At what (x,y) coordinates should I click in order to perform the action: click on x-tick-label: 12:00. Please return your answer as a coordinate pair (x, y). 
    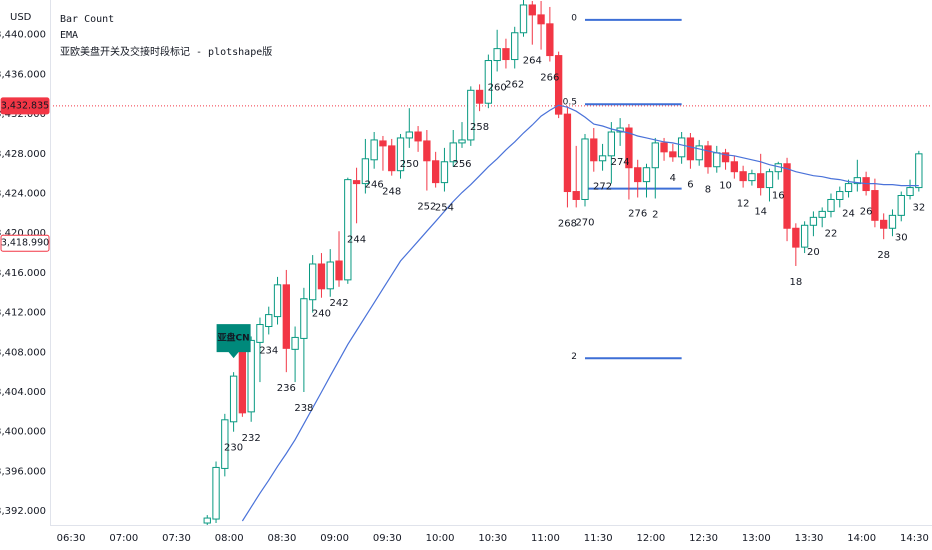
    Looking at the image, I should click on (650, 538).